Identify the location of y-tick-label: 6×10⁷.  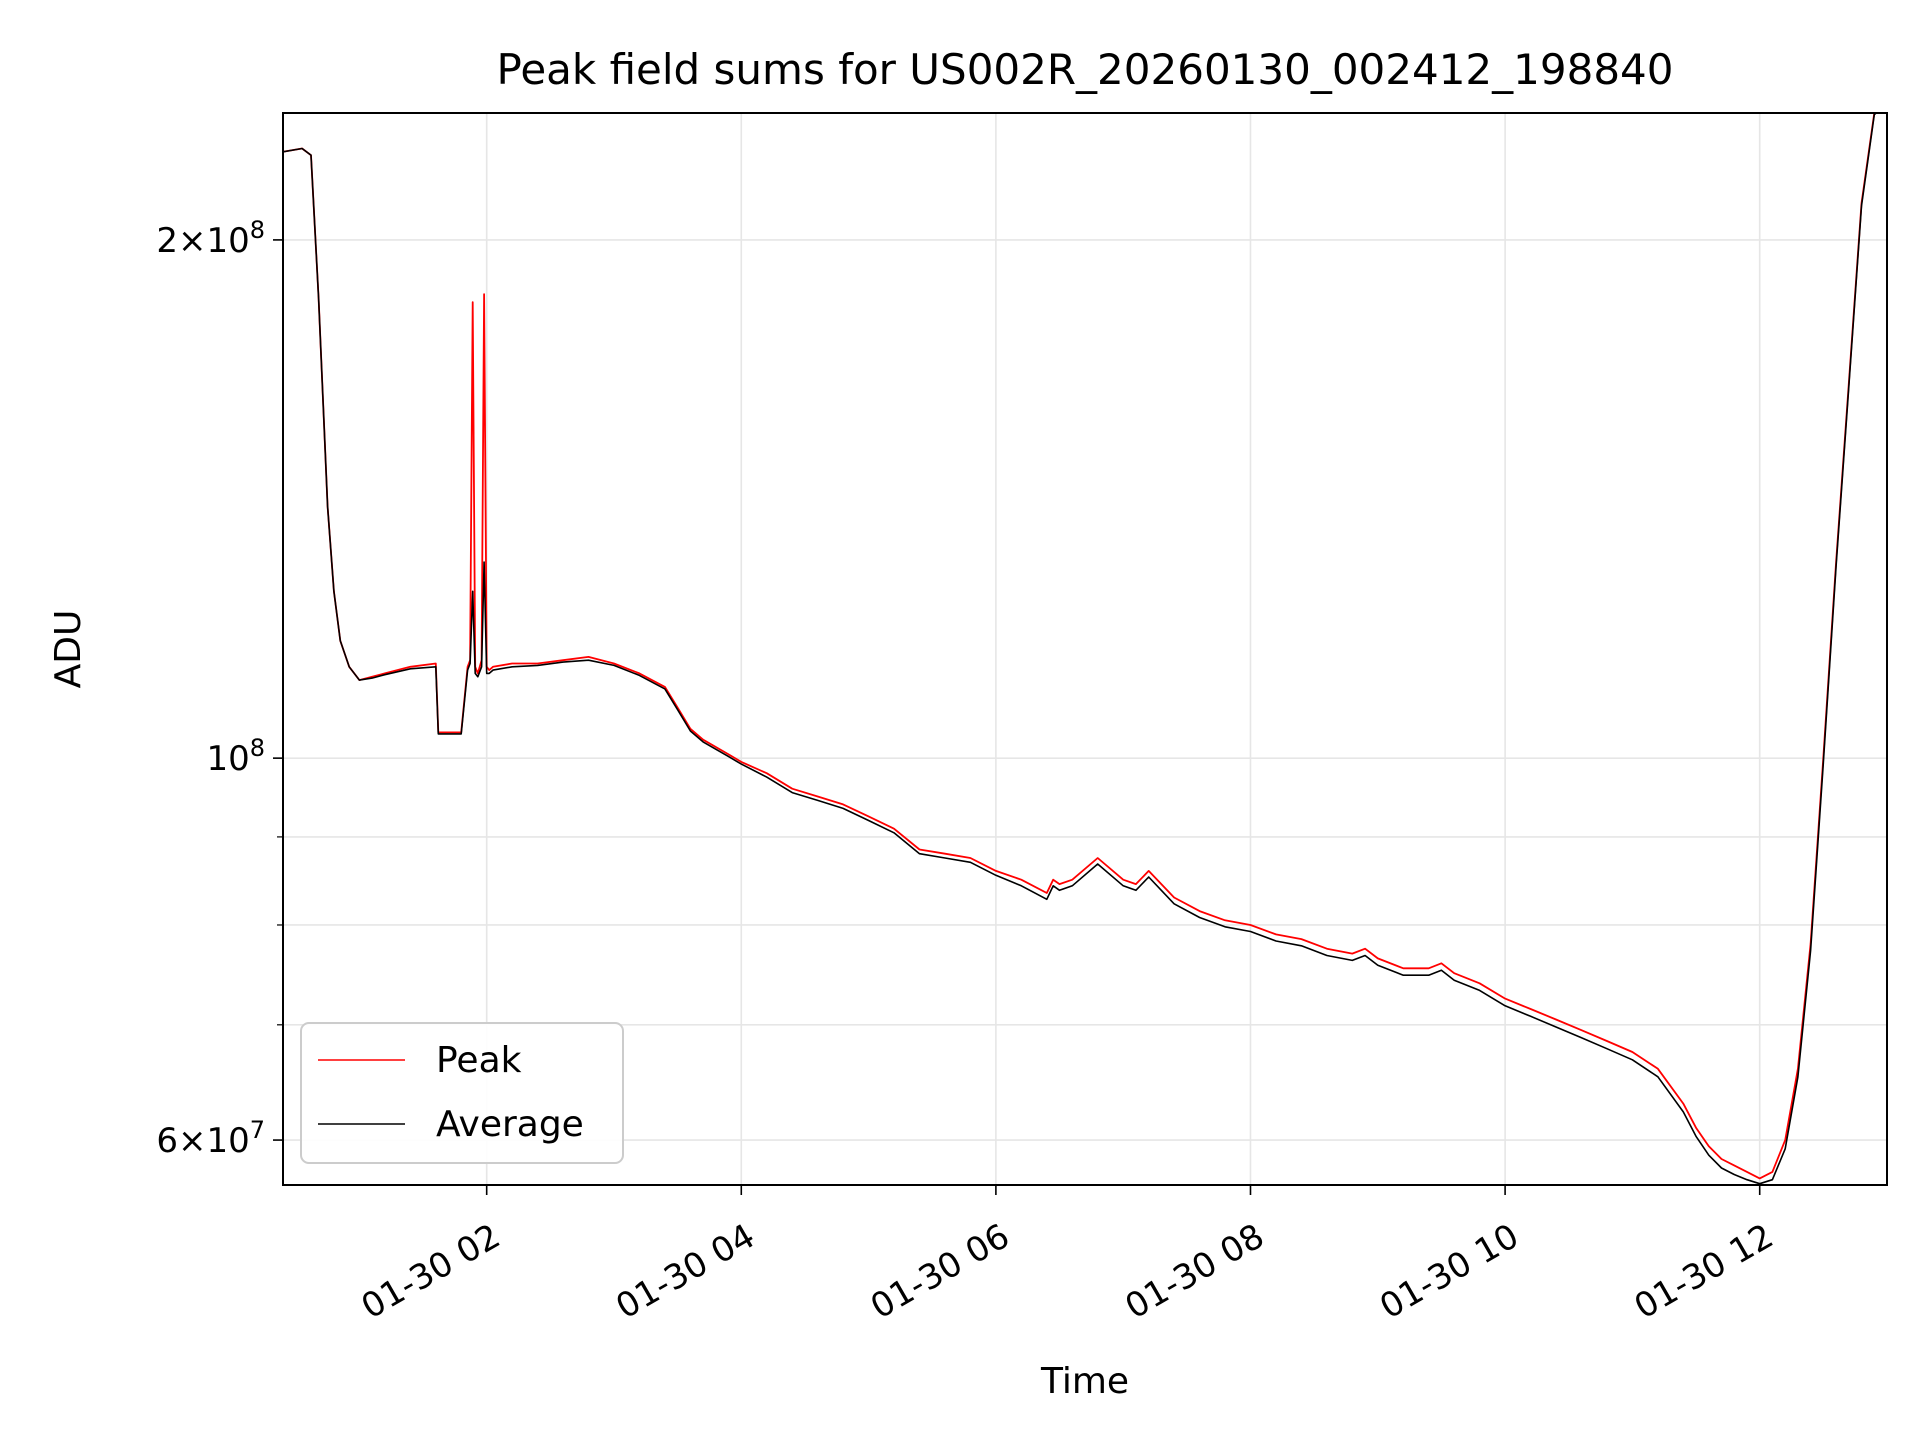
(210, 1138).